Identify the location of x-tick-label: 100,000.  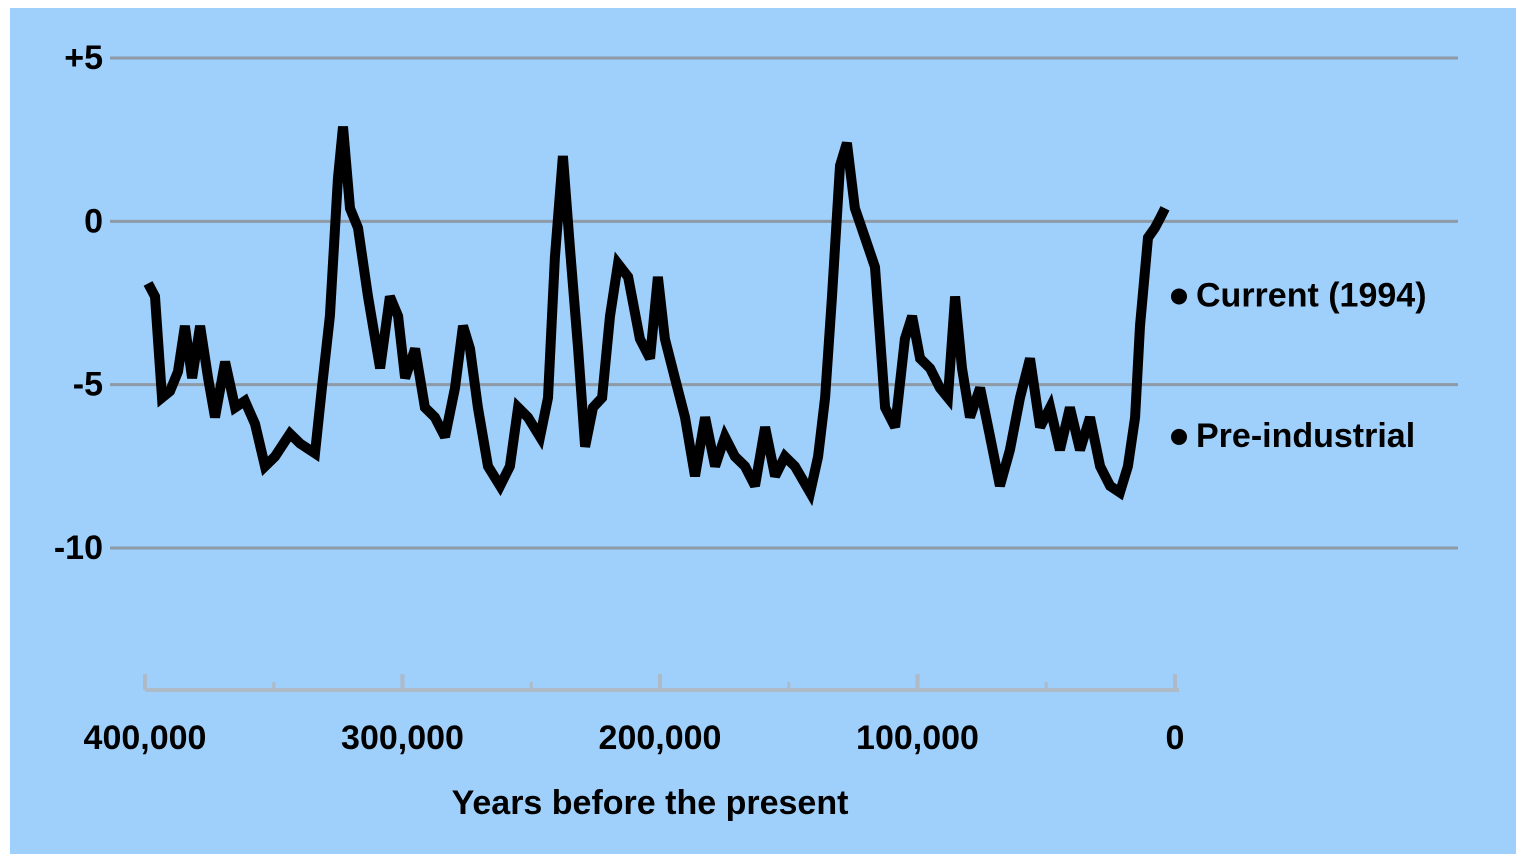
(917, 738).